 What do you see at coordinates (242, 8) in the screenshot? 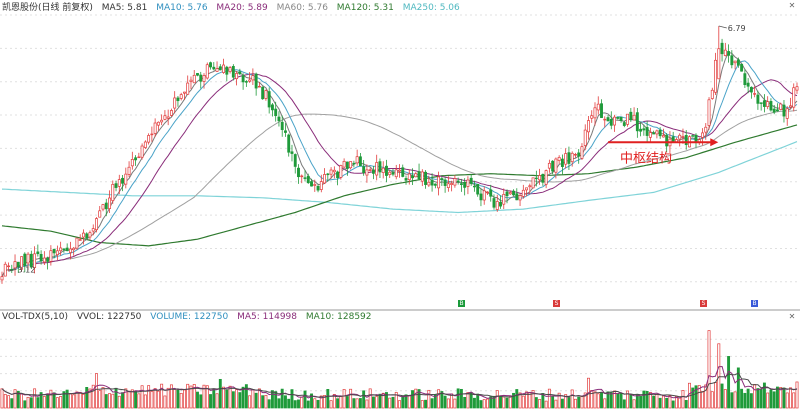
I see `ma20-value: MA20: 5.89` at bounding box center [242, 8].